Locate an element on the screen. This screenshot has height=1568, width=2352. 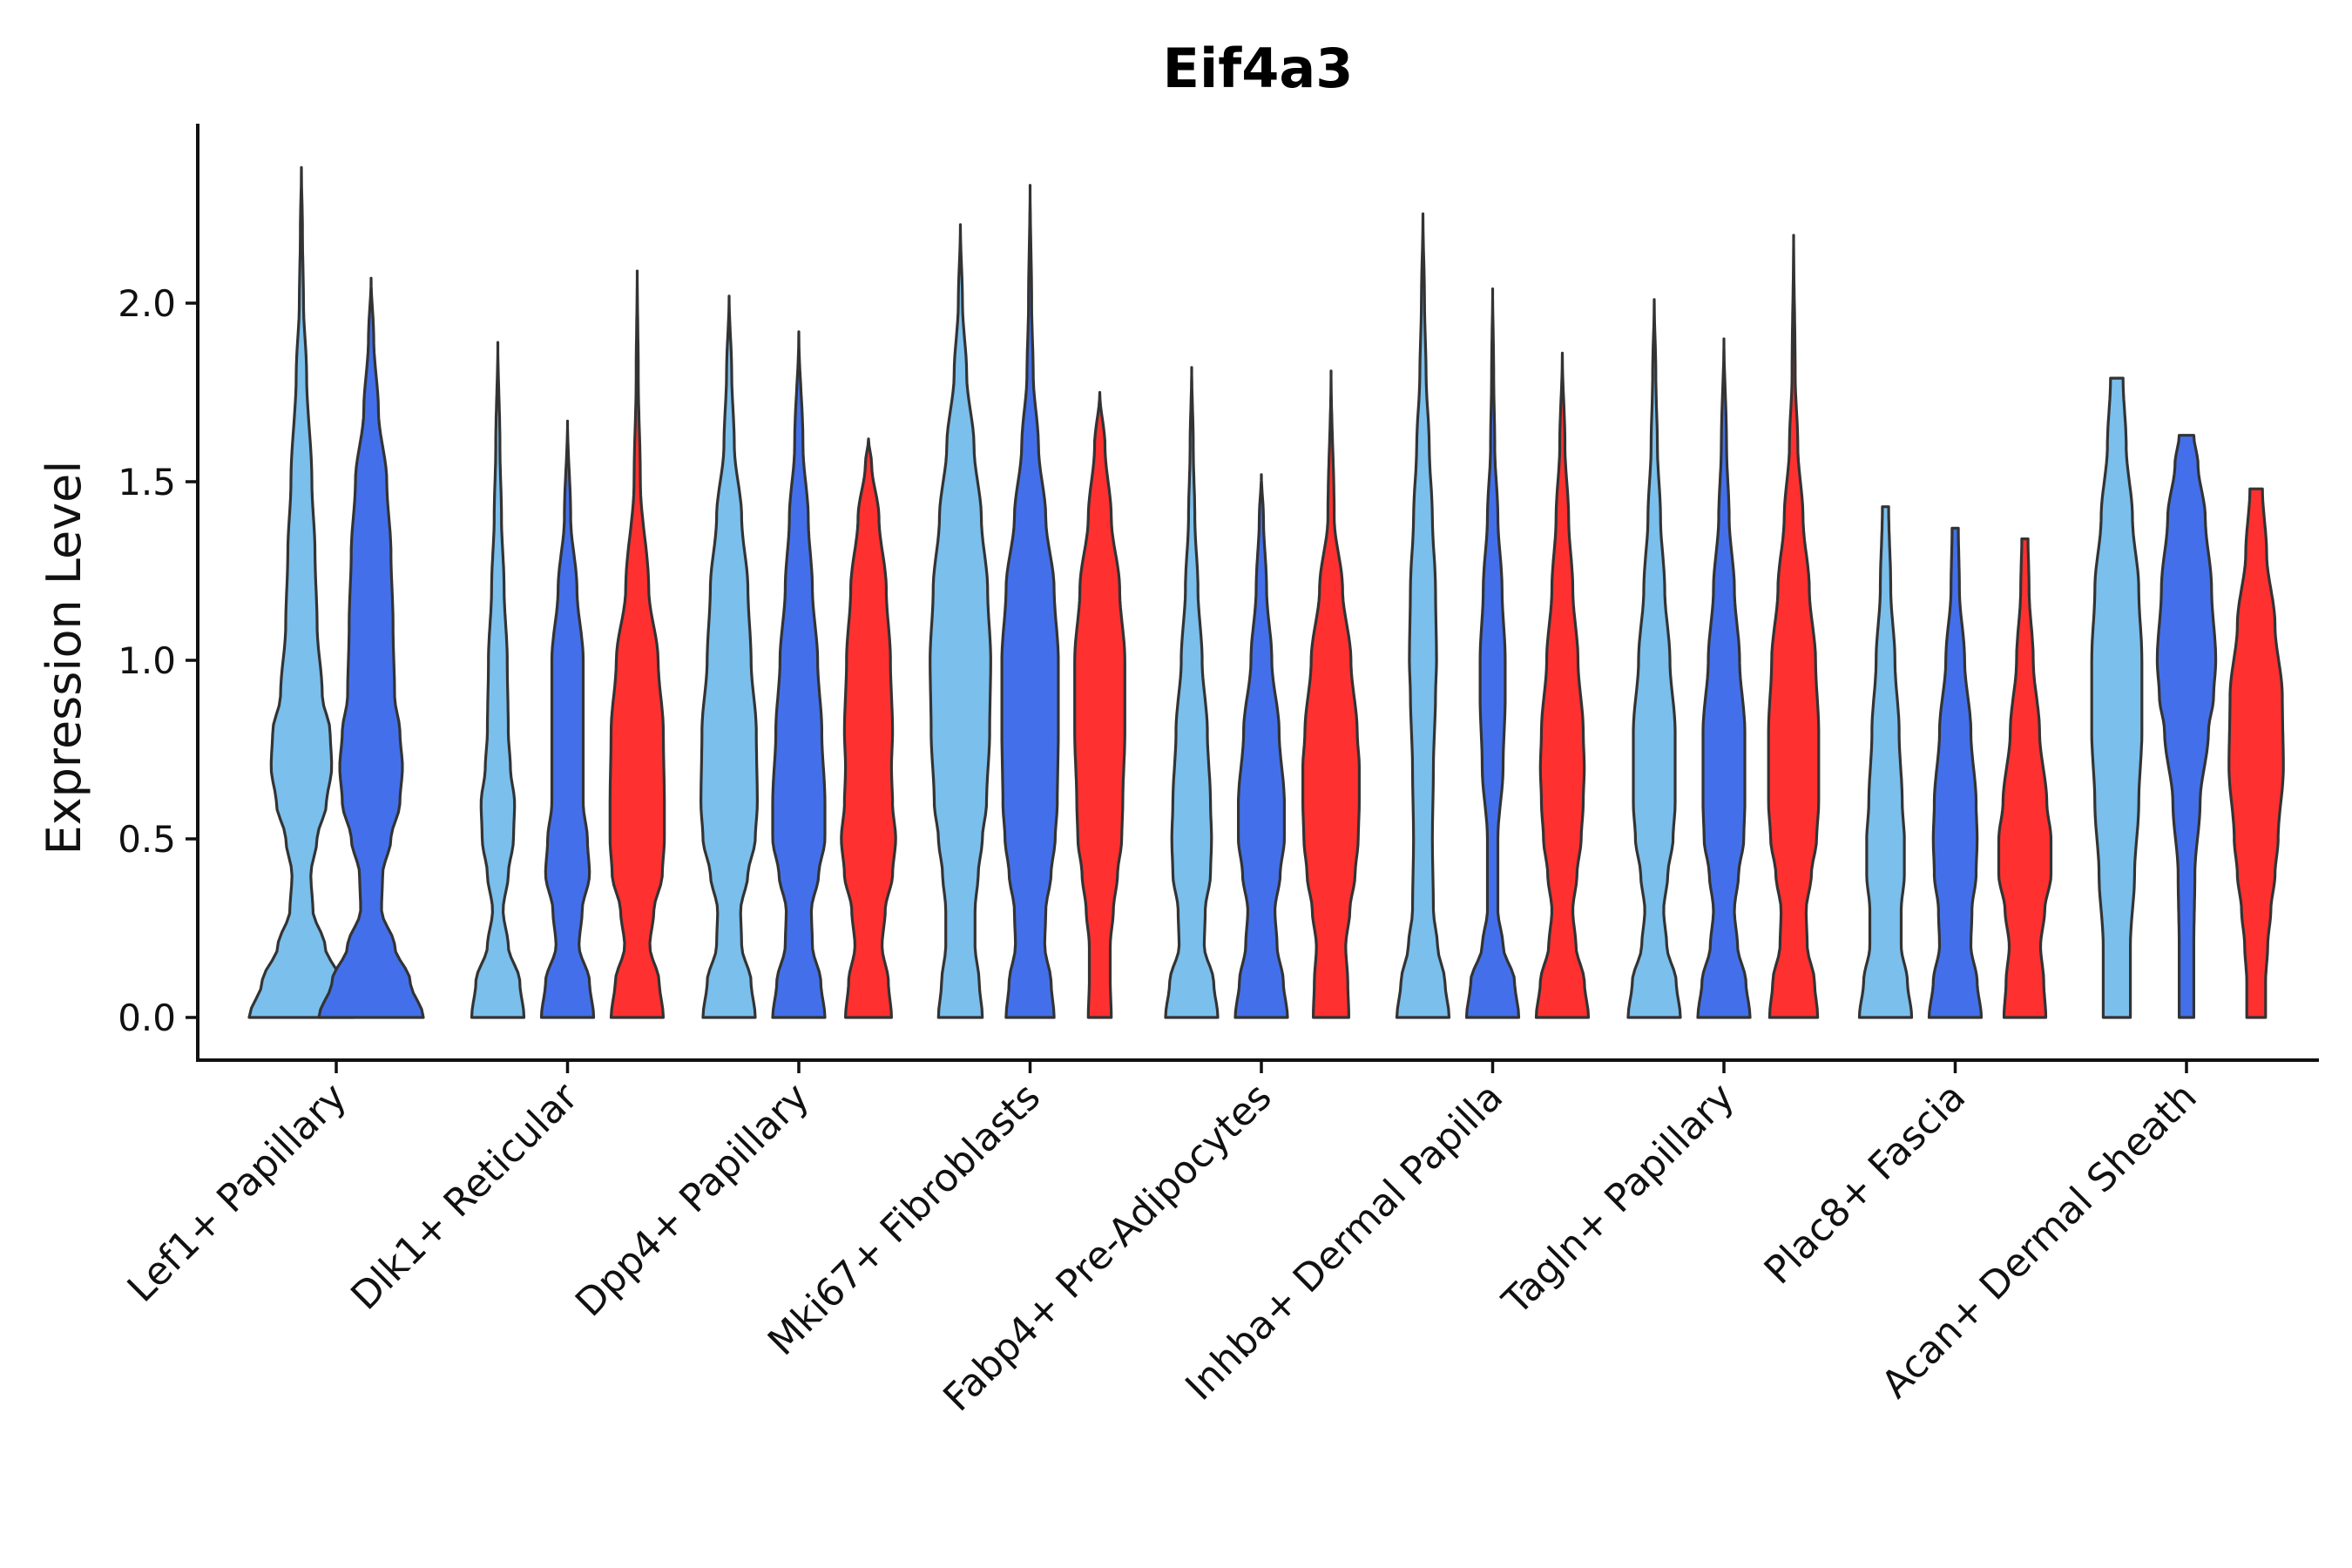
violin-3-light-blue is located at coordinates (729, 657).